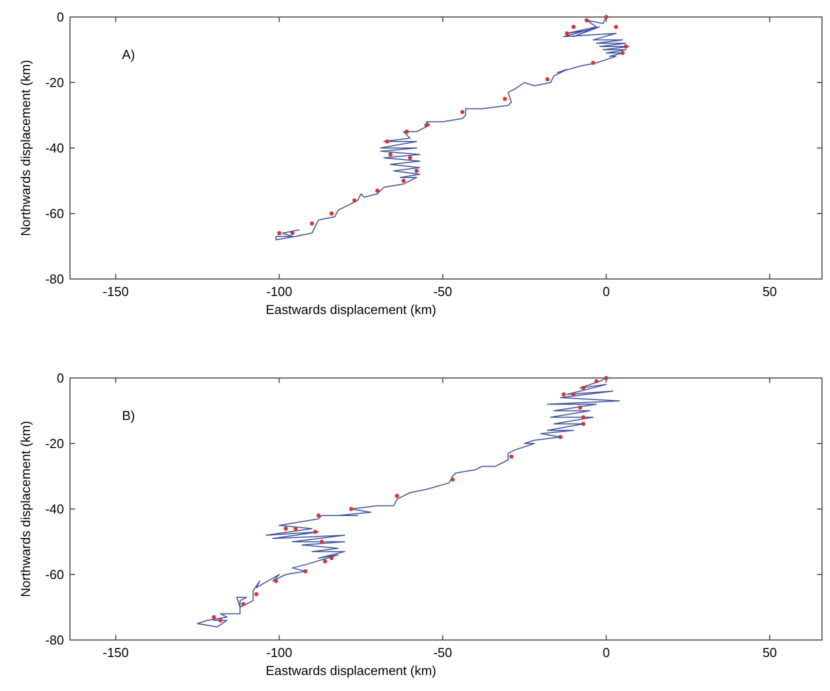 The image size is (830, 691). Describe the element at coordinates (128, 415) in the screenshot. I see `annotation: B)` at that location.